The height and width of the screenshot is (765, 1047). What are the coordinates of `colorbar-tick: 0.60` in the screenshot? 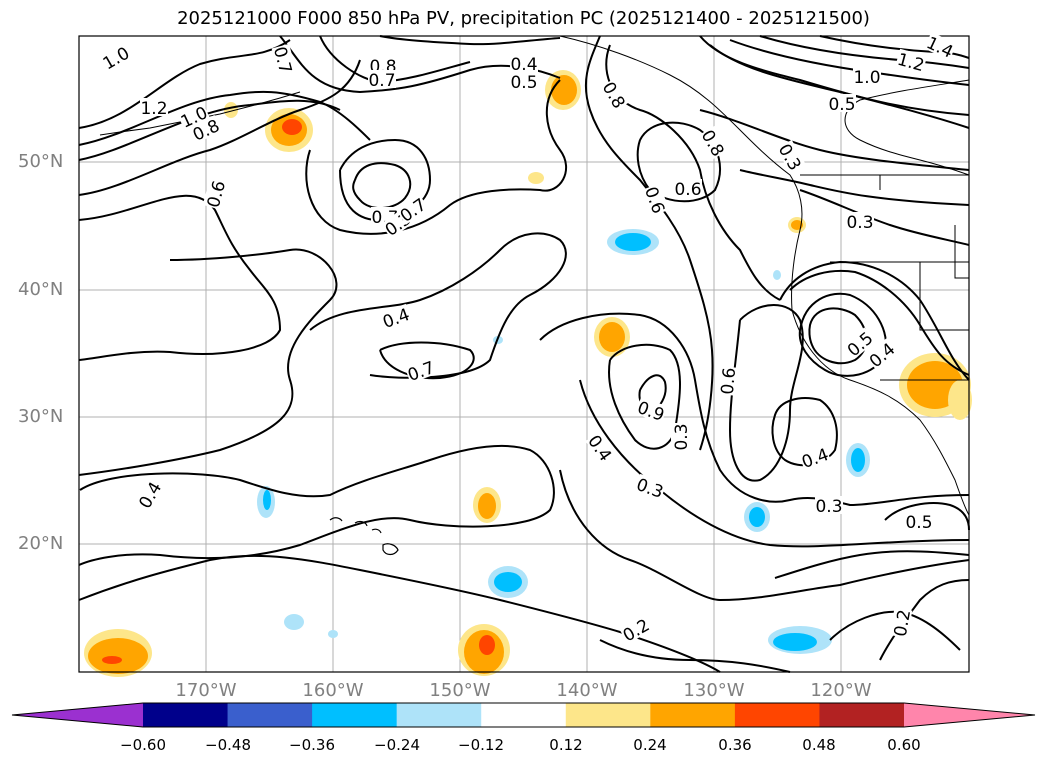 It's located at (904, 745).